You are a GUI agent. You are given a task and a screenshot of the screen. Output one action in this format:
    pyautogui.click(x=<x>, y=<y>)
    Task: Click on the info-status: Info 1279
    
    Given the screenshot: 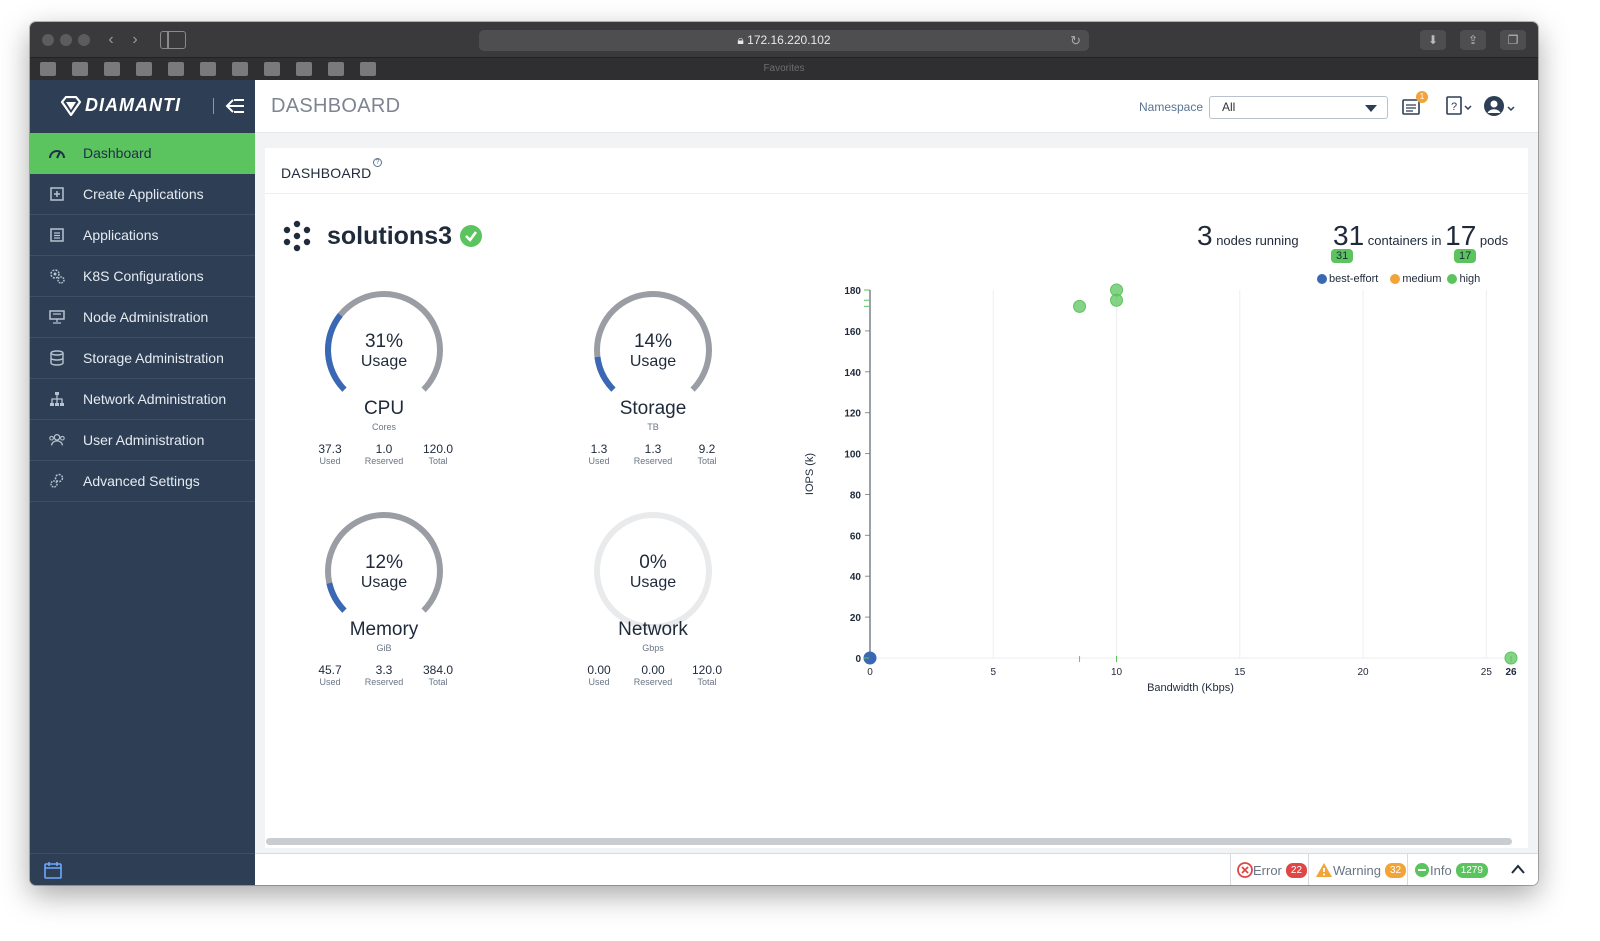 What is the action you would take?
    pyautogui.click(x=1447, y=869)
    